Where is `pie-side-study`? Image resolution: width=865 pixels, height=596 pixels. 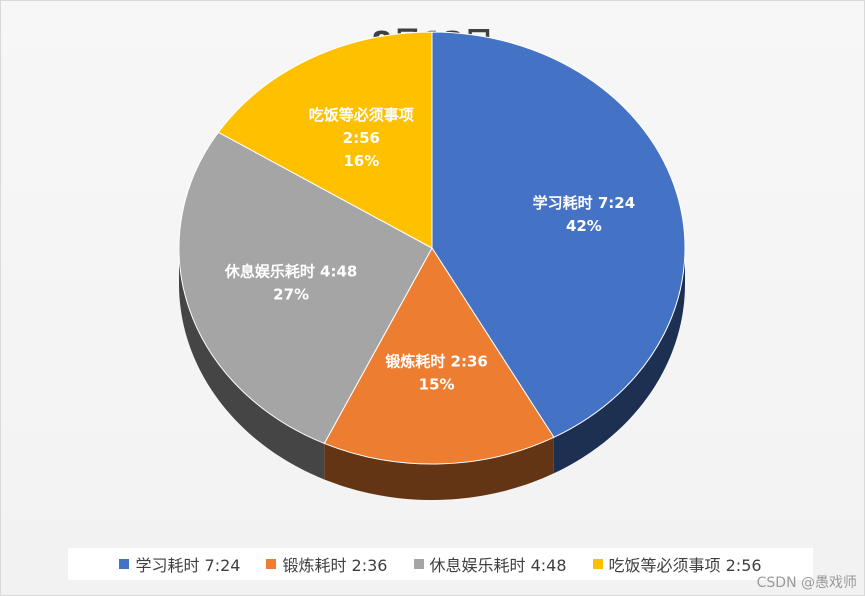
pie-side-study is located at coordinates (619, 361).